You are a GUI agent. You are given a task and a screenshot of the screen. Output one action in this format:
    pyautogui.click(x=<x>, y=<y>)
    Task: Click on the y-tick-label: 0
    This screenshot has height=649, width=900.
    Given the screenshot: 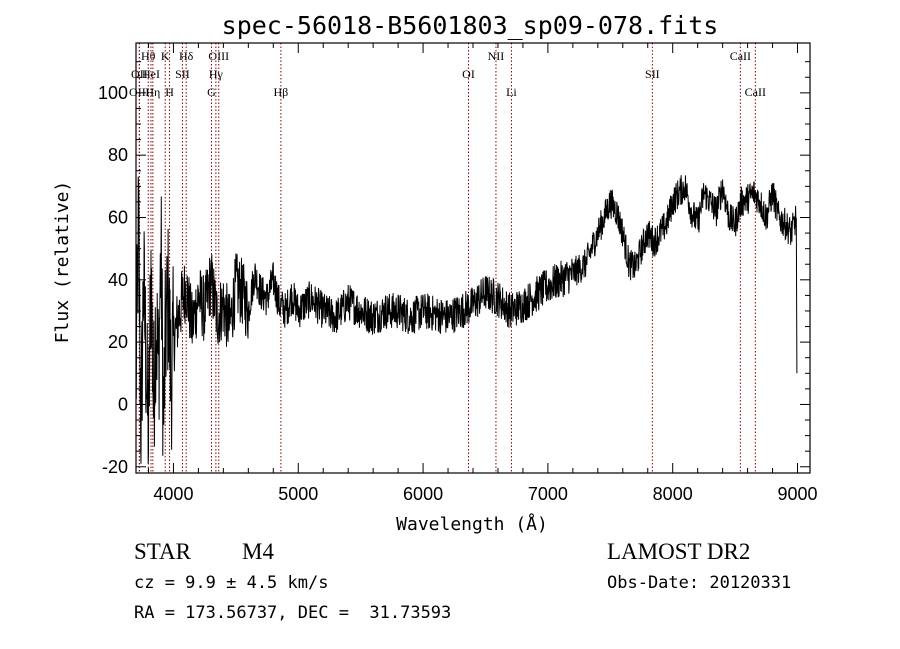 What is the action you would take?
    pyautogui.click(x=123, y=404)
    